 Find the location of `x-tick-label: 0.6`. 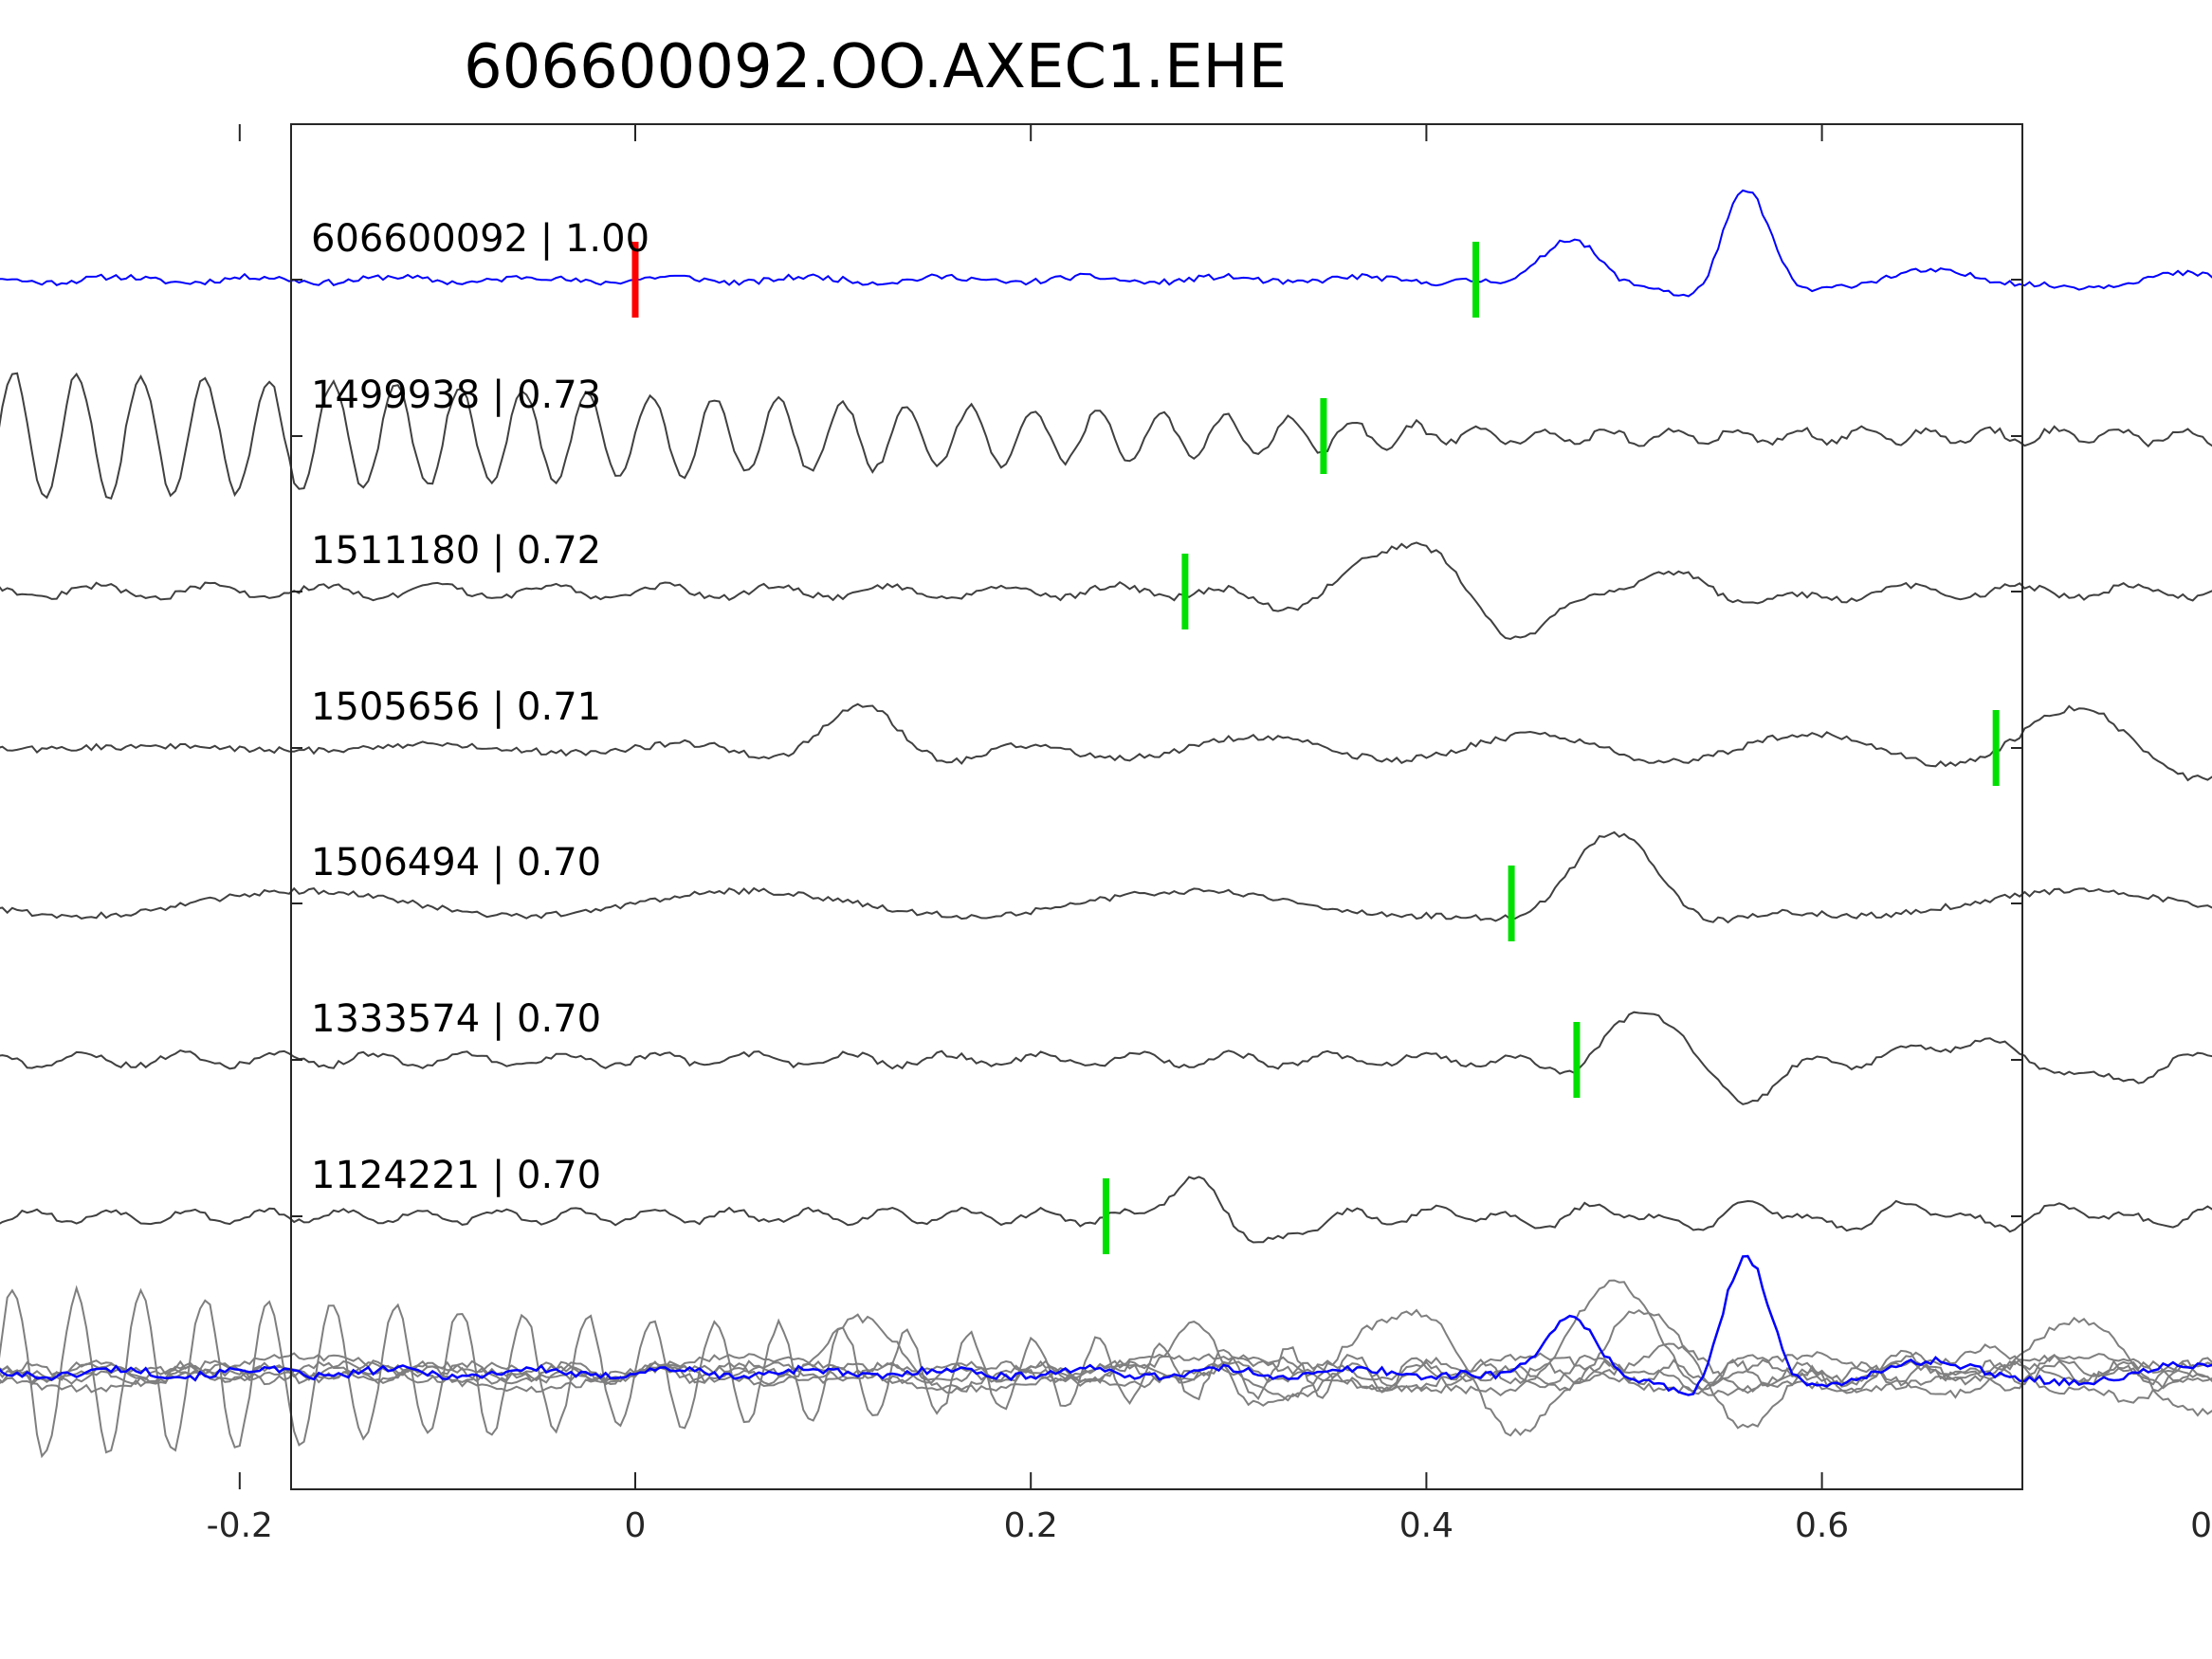

x-tick-label: 0.6 is located at coordinates (1822, 1525).